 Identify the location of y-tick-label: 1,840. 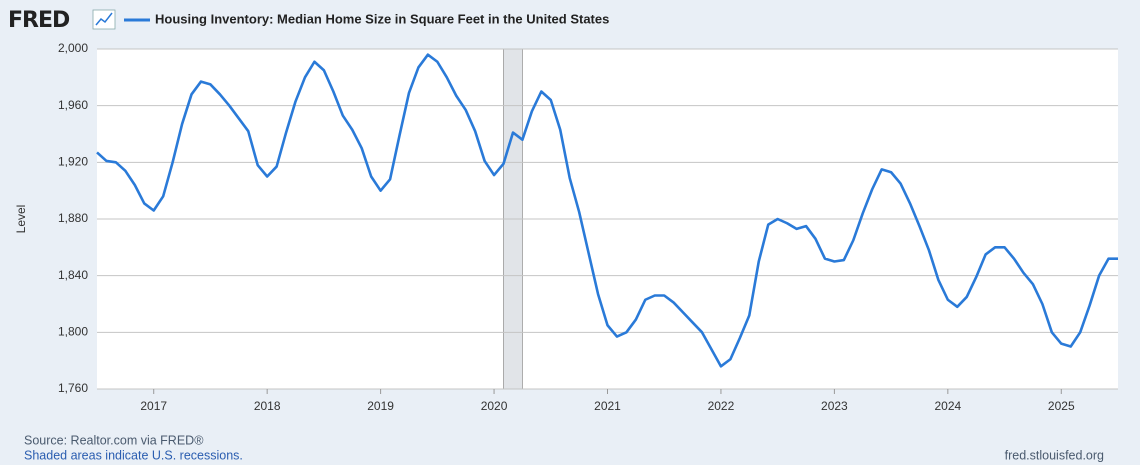
(73, 275).